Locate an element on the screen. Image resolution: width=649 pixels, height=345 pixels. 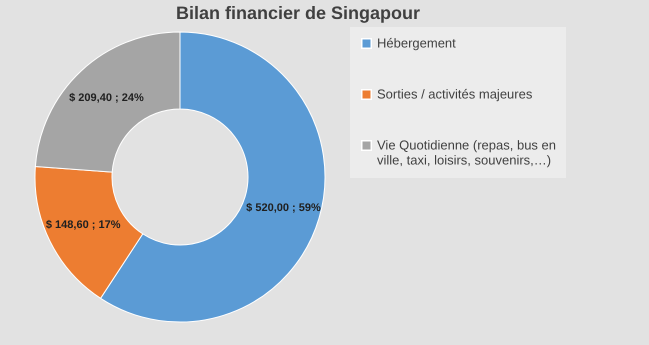
data-label: $ 209,40 ; 24% is located at coordinates (106, 98).